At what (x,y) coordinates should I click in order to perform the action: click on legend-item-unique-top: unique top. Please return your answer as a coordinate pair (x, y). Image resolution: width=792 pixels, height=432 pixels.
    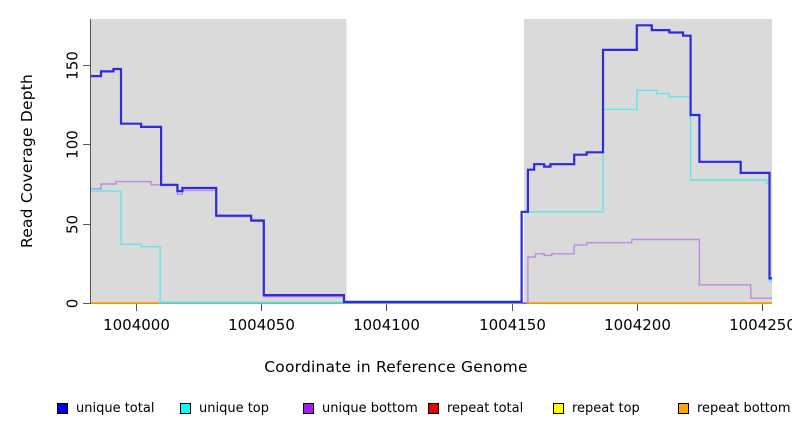
    Looking at the image, I should click on (224, 408).